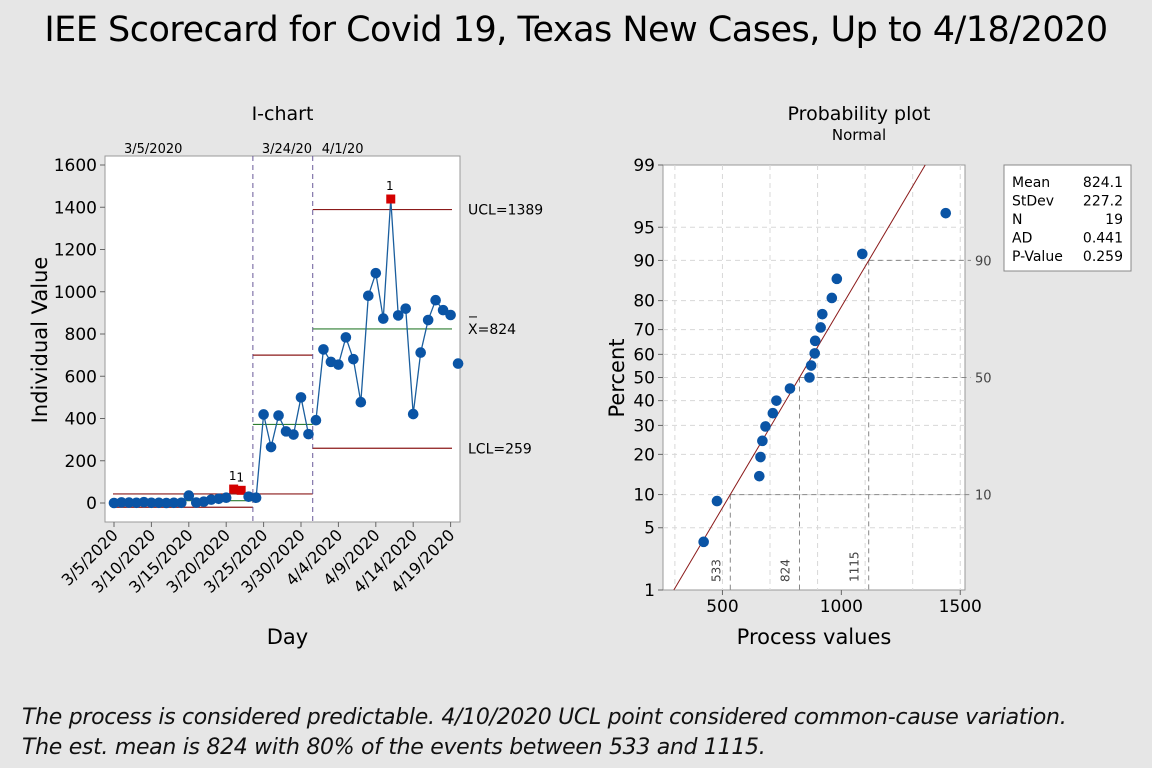  What do you see at coordinates (855, 566) in the screenshot?
I see `ref-value-label: 1115` at bounding box center [855, 566].